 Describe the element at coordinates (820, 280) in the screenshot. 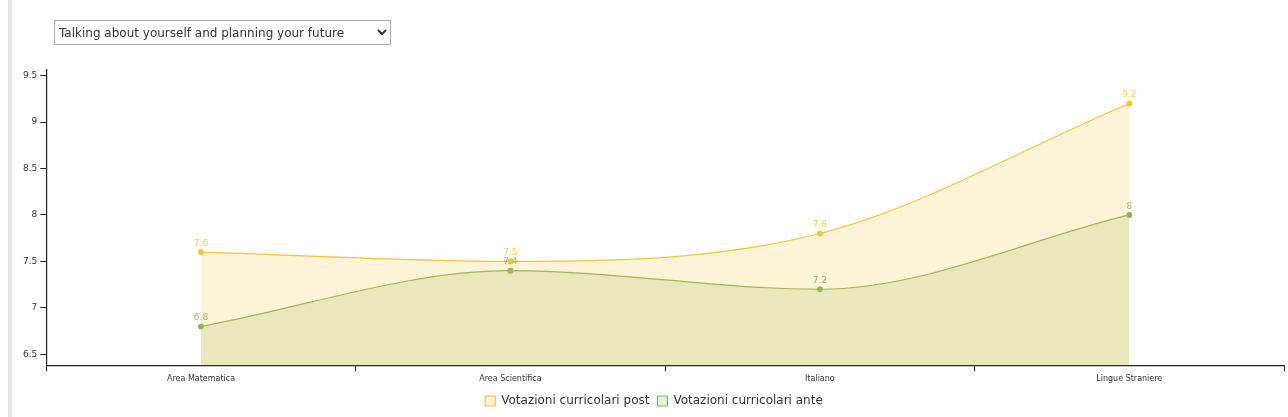

I see `data-label: 7.2` at that location.